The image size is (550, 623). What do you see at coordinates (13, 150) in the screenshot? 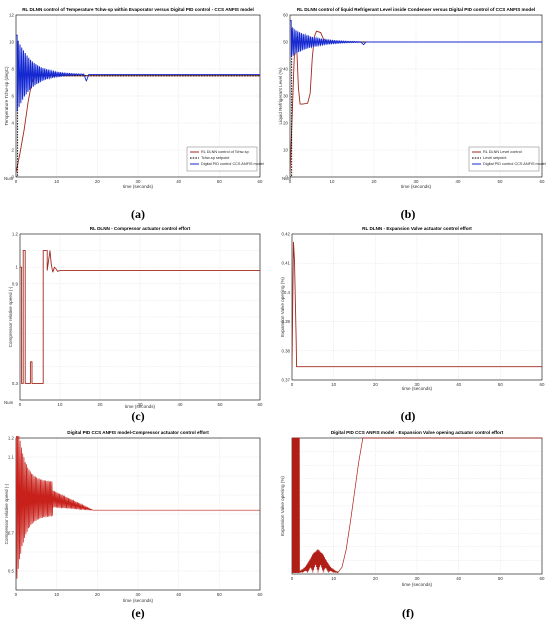
I see `y-tick-label: 2` at bounding box center [13, 150].